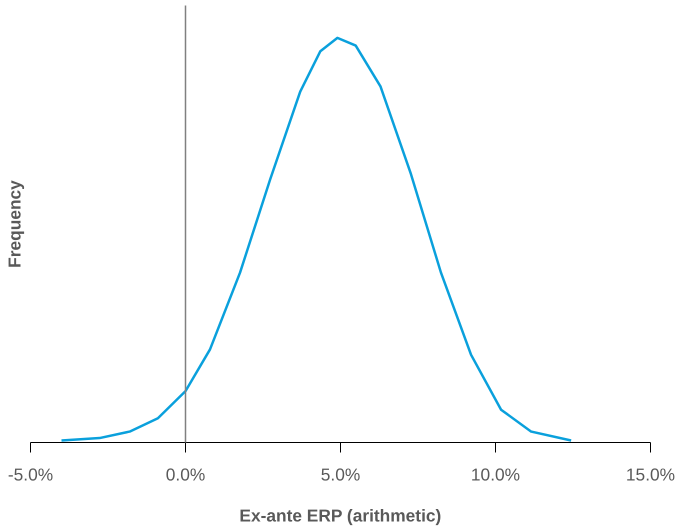 Image resolution: width=685 pixels, height=528 pixels. Describe the element at coordinates (31, 474) in the screenshot. I see `x-tick-label: -5.0%` at that location.